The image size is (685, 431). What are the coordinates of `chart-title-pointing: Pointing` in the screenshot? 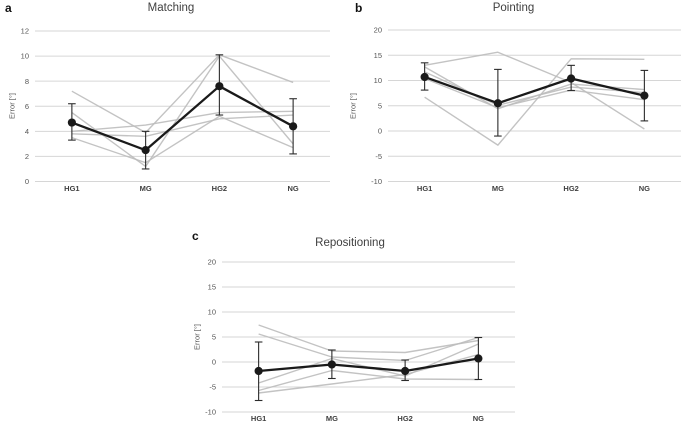 It's located at (513, 8).